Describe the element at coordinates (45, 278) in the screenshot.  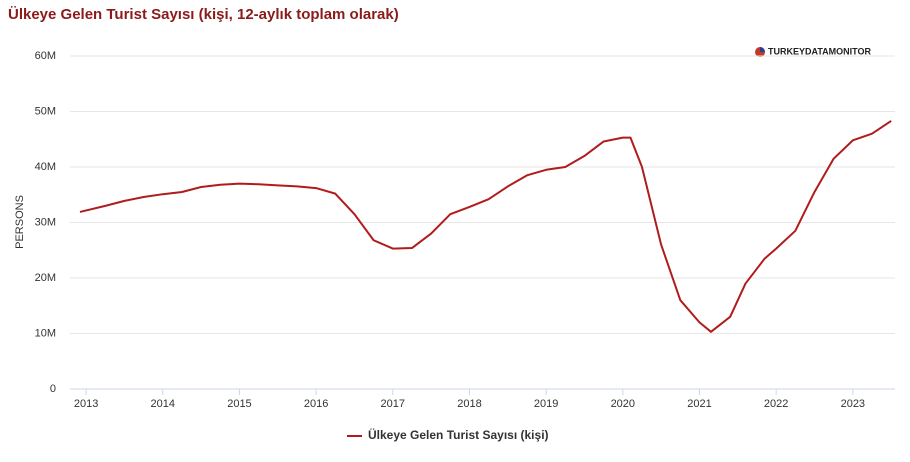
I see `y-tick-label: 20M` at that location.